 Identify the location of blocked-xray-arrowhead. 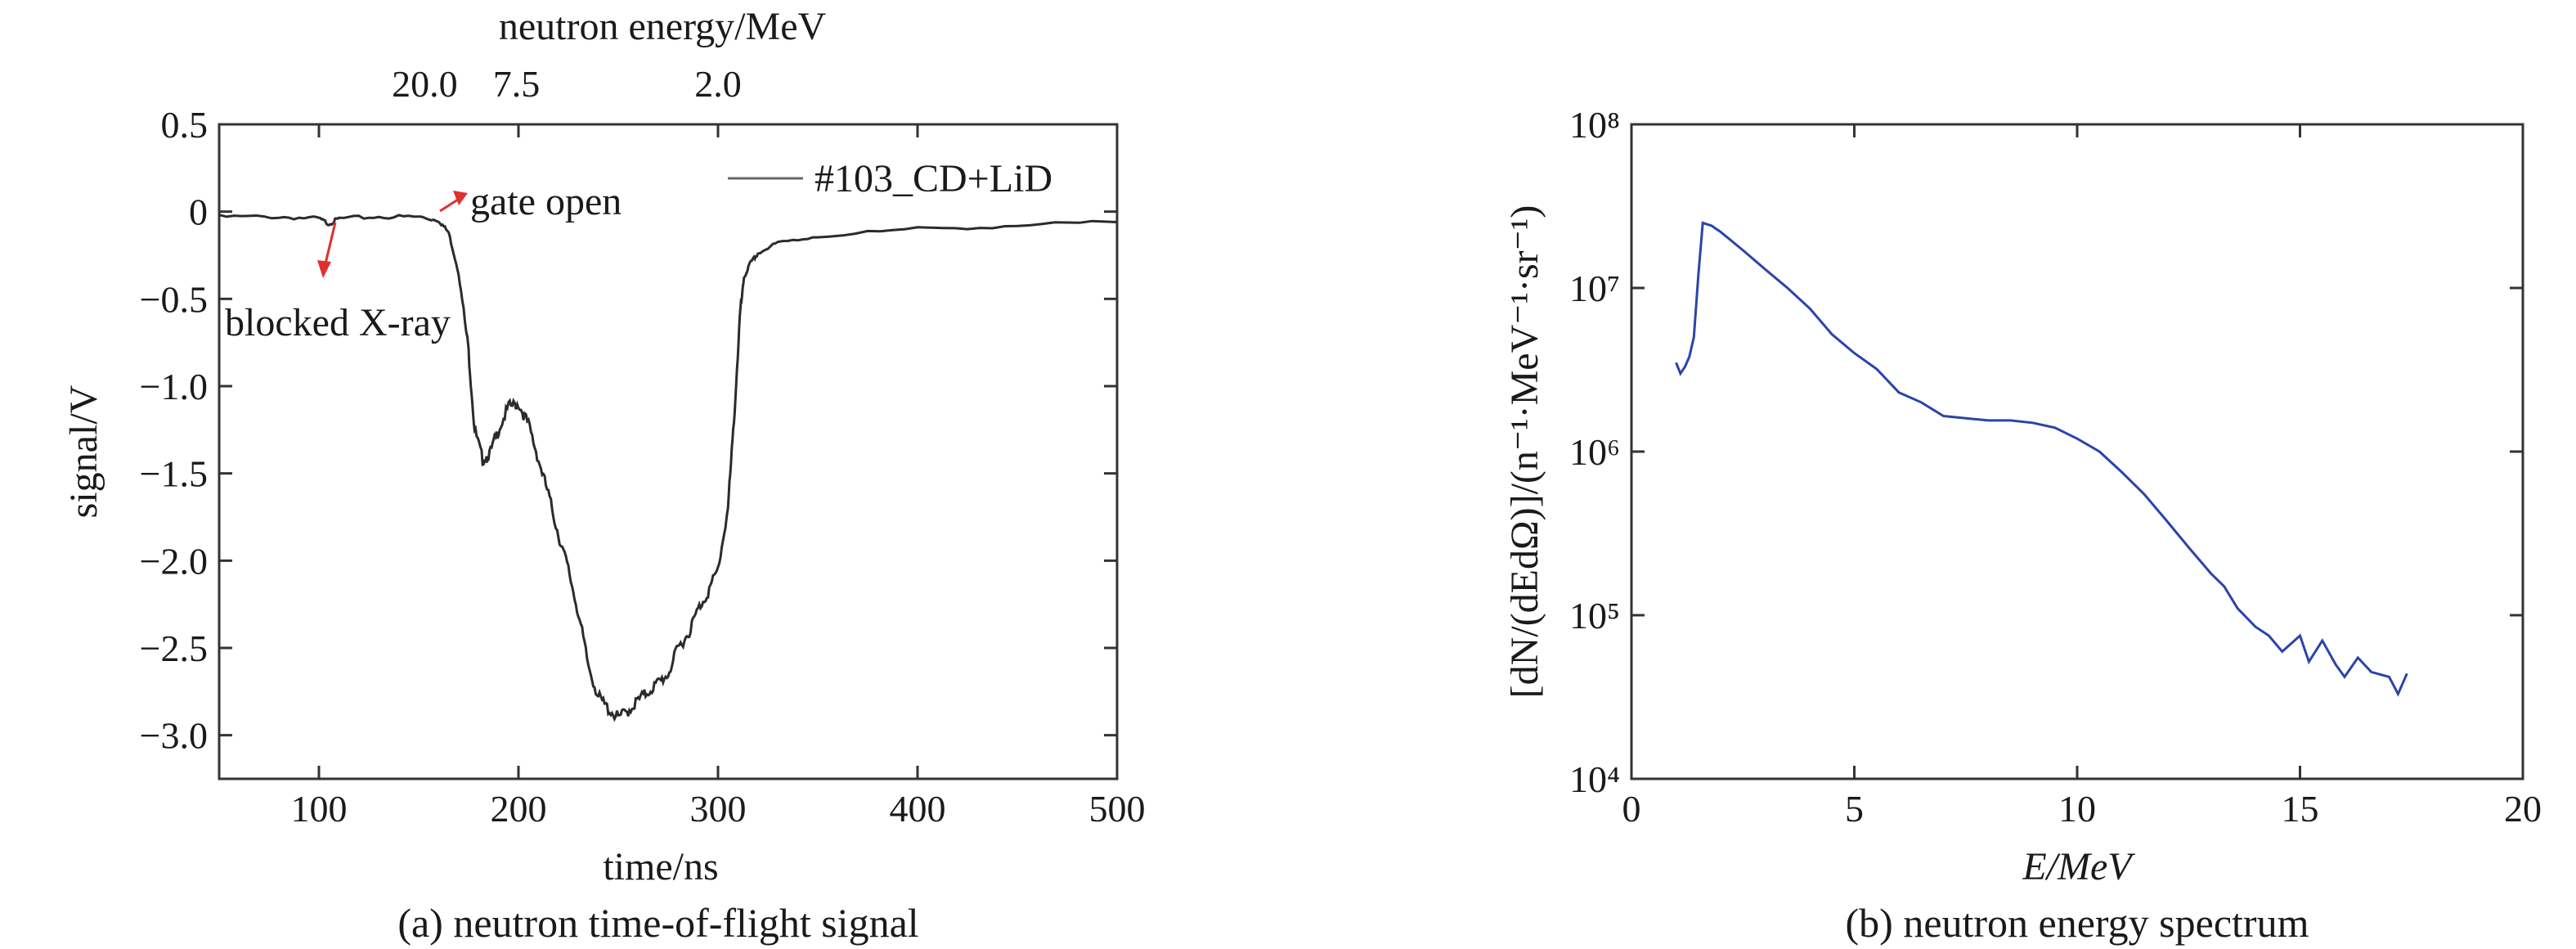
(324, 269).